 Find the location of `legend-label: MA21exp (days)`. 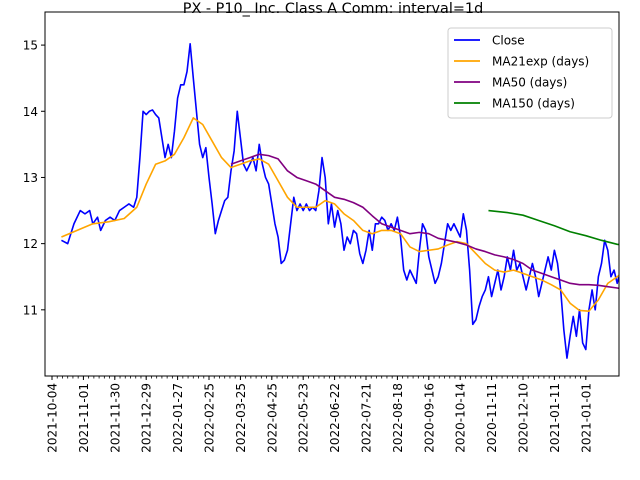

legend-label: MA21exp (days) is located at coordinates (540, 62).